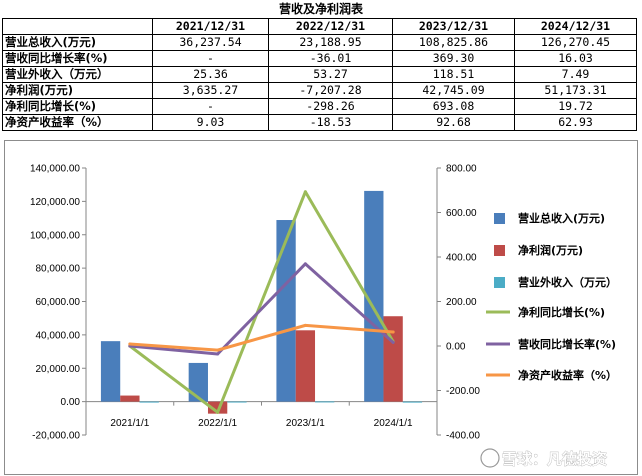  Describe the element at coordinates (453, 58) in the screenshot. I see `table-cell: 369.30` at that location.